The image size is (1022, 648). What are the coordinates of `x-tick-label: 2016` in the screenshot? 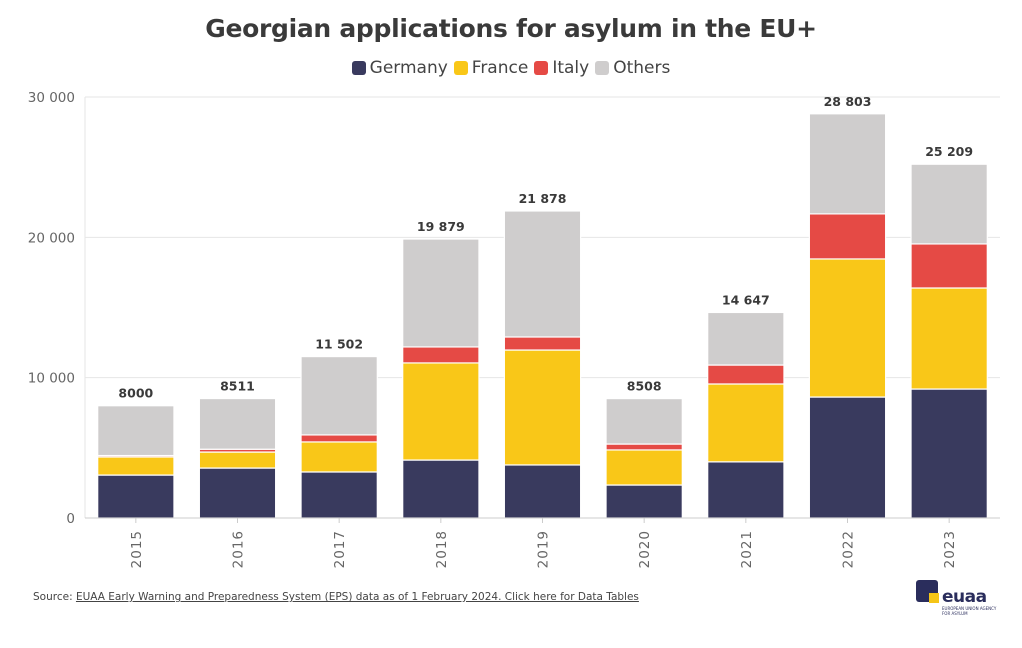 It's located at (239, 549).